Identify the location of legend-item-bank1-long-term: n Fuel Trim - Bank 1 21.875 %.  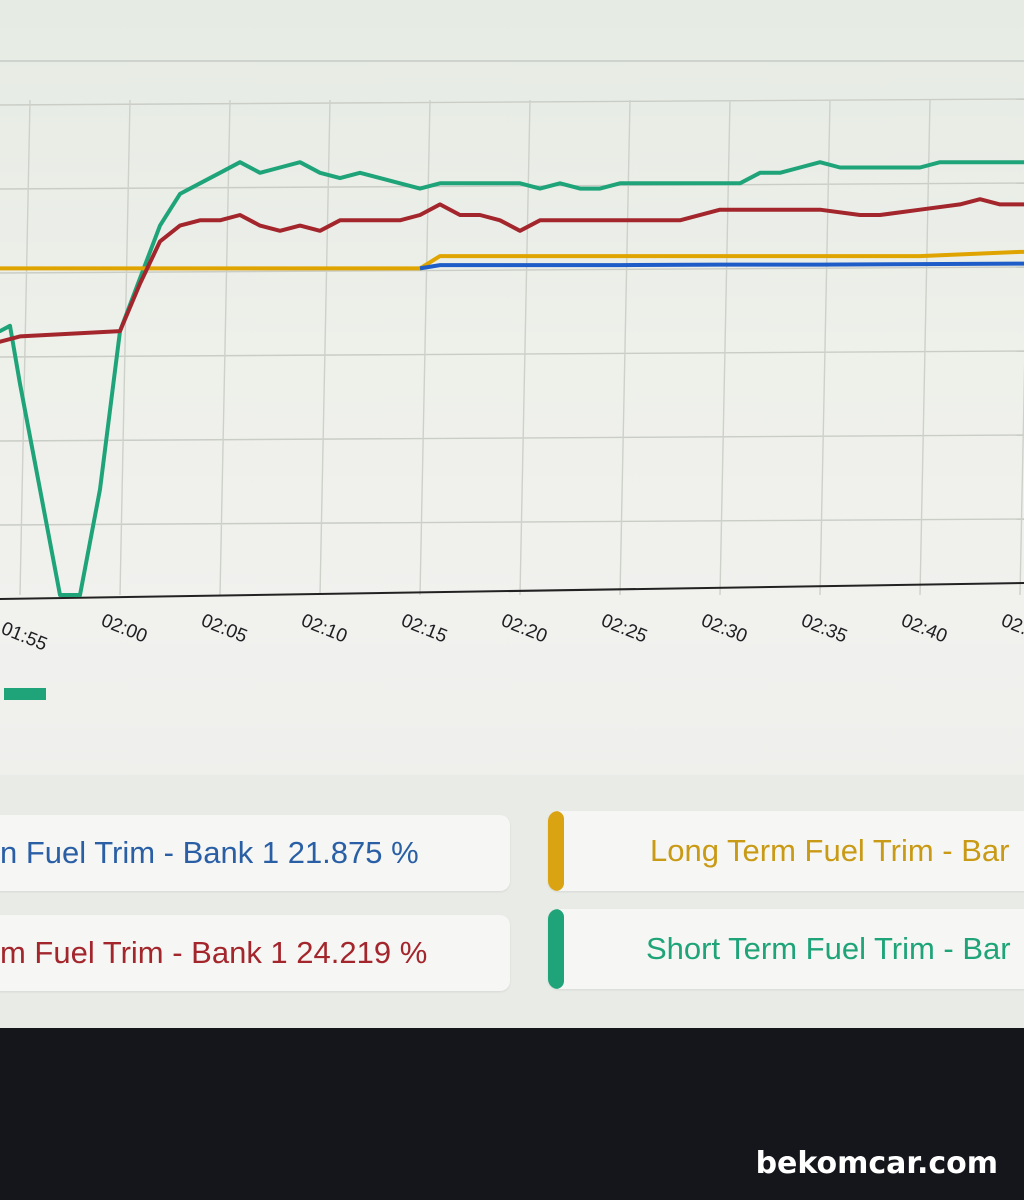
(255, 853).